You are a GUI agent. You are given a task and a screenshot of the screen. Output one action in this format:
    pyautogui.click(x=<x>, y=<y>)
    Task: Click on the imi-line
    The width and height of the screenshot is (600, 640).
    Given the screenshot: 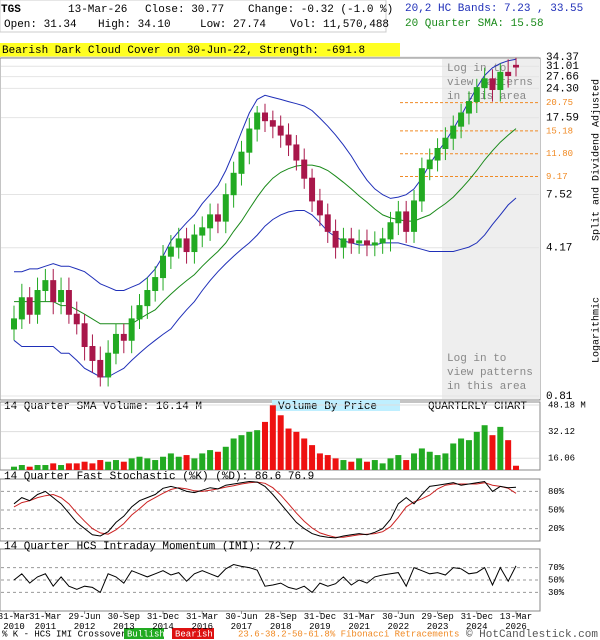 What is the action you would take?
    pyautogui.click(x=265, y=578)
    